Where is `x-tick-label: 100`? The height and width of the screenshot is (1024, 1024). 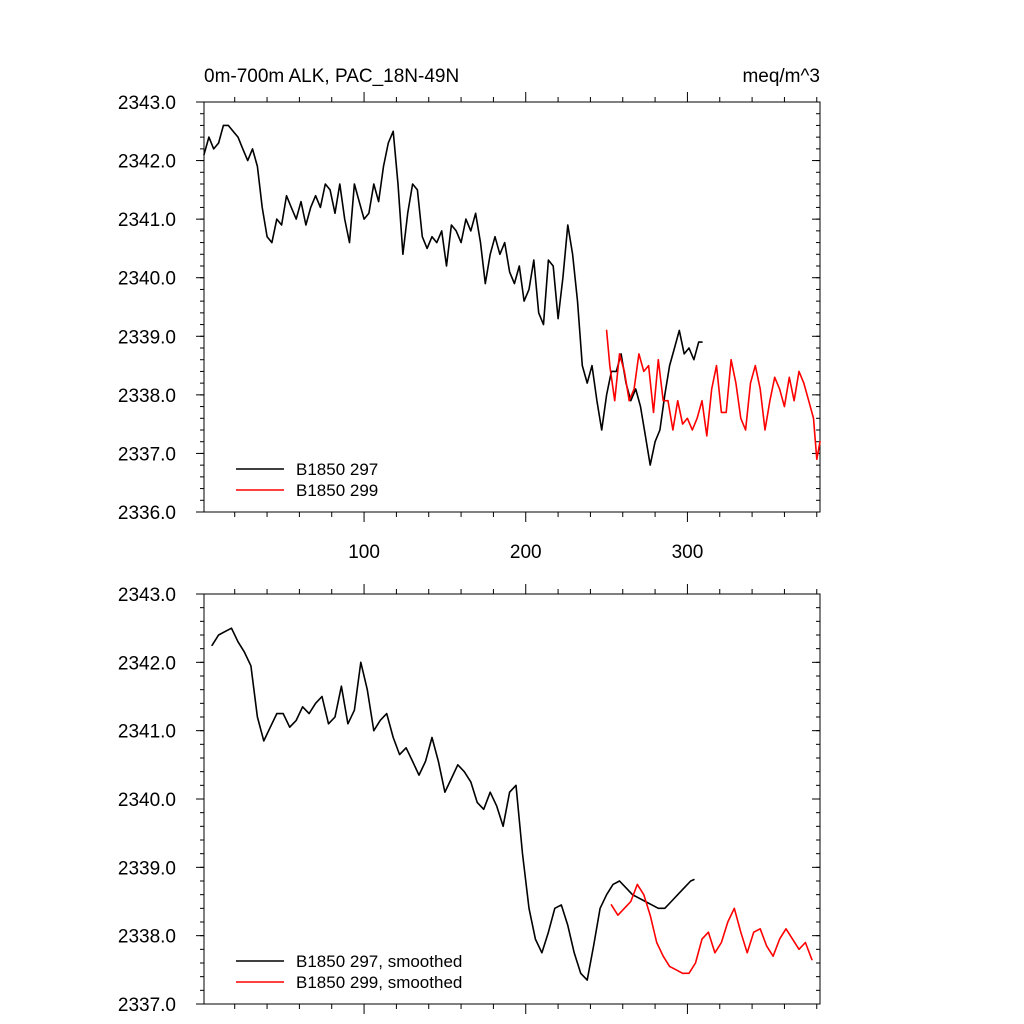 x-tick-label: 100 is located at coordinates (364, 552).